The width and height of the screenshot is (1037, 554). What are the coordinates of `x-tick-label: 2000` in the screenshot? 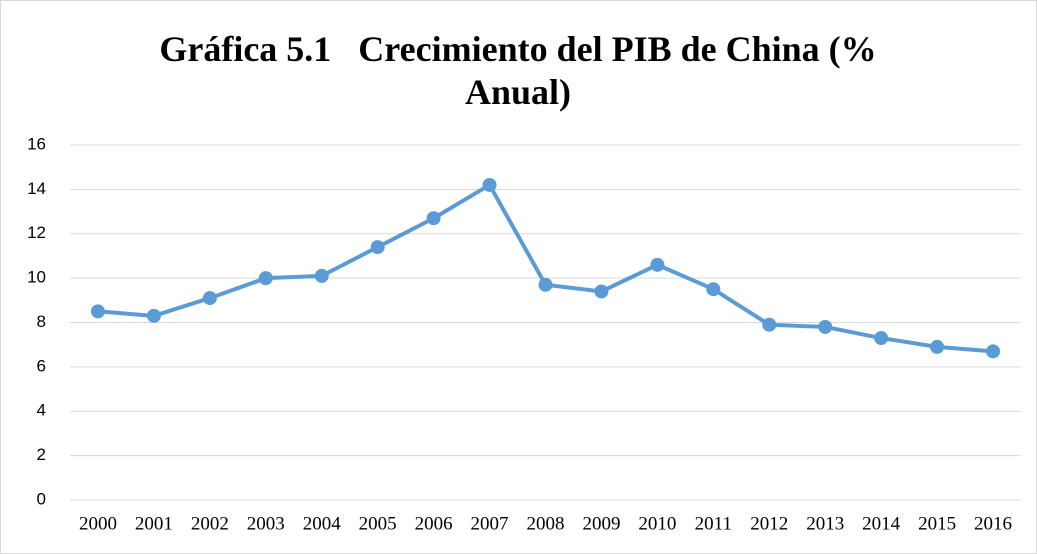 It's located at (98, 523).